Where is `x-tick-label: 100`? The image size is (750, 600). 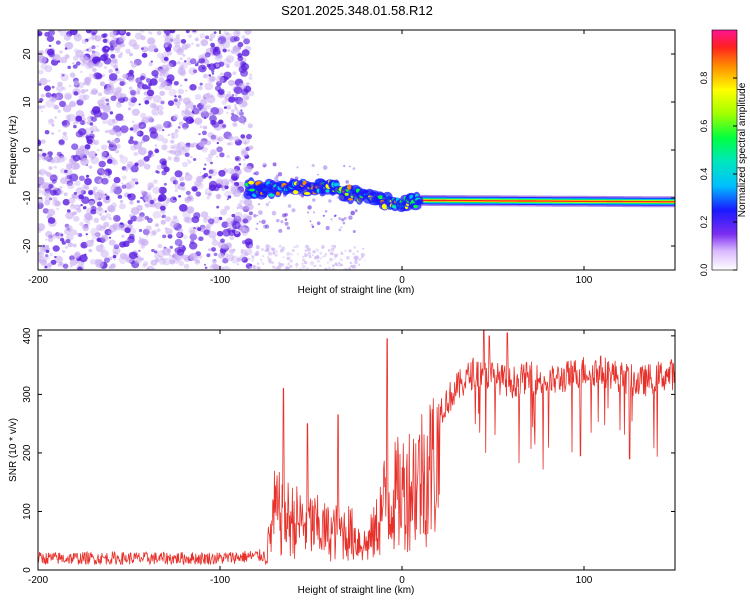 x-tick-label: 100 is located at coordinates (584, 280).